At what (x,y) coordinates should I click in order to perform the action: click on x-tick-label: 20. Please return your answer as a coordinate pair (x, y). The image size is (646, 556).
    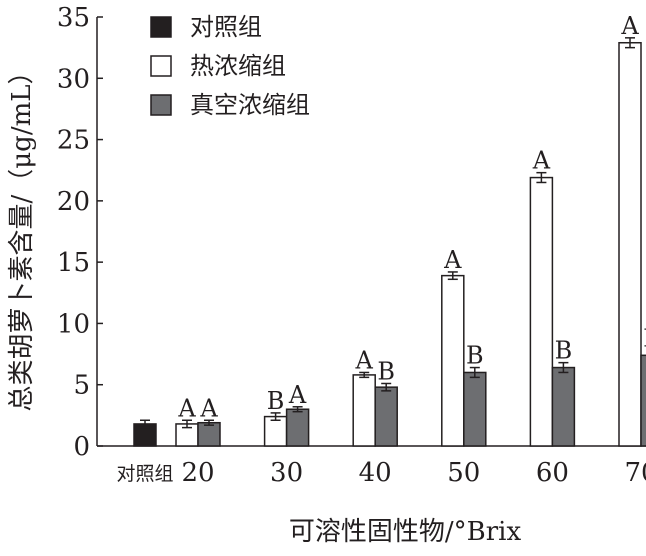
    Looking at the image, I should click on (197, 473).